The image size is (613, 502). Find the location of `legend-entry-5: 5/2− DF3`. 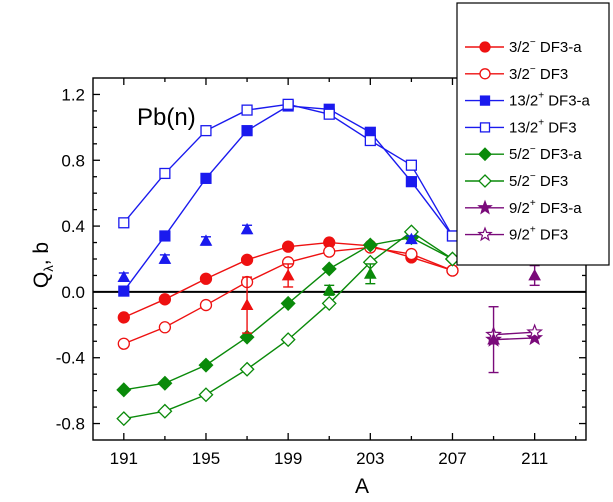

legend-entry-5: 5/2− DF3 is located at coordinates (516, 180).